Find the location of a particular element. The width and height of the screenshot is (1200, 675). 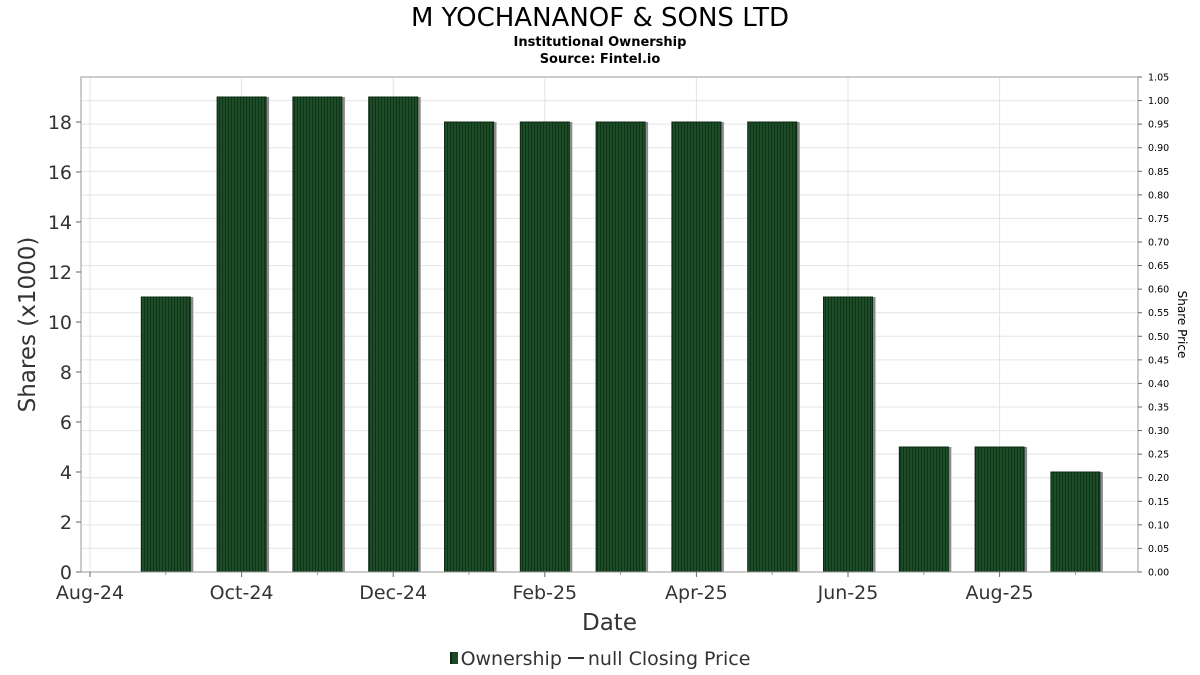

y2-tick-label: 0.00 is located at coordinates (1158, 573).